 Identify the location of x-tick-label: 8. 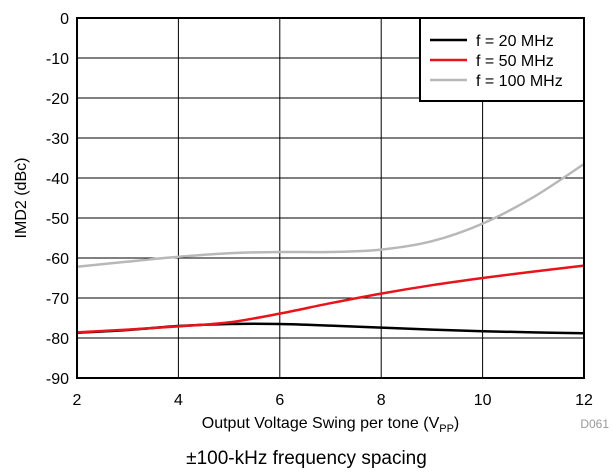
(381, 400).